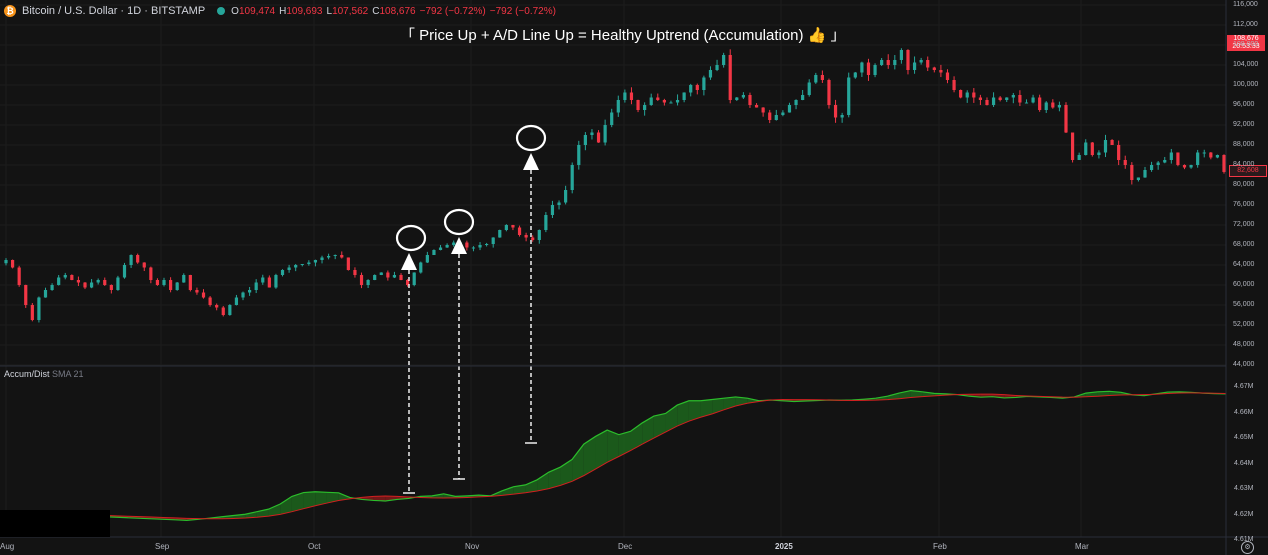 Image resolution: width=1268 pixels, height=555 pixels. I want to click on indicator-axis-label: 4.62M, so click(1244, 514).